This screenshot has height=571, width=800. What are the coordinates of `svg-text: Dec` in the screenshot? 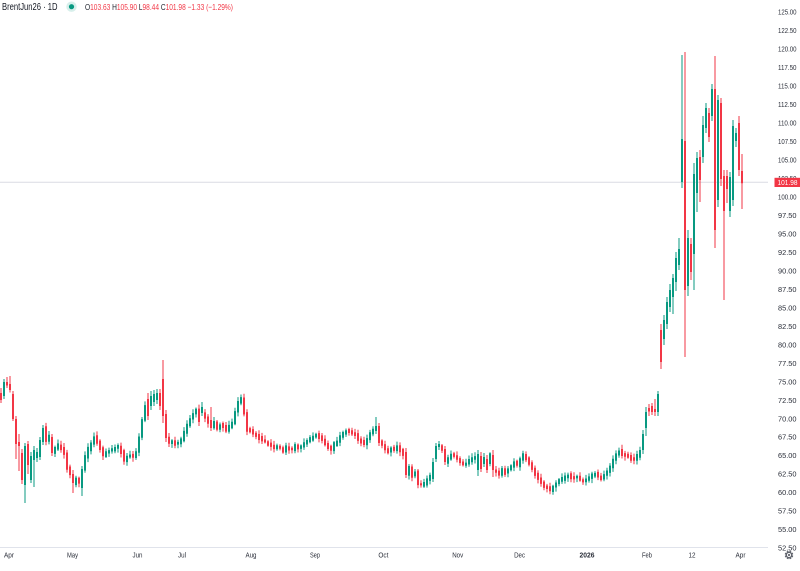 It's located at (519, 555).